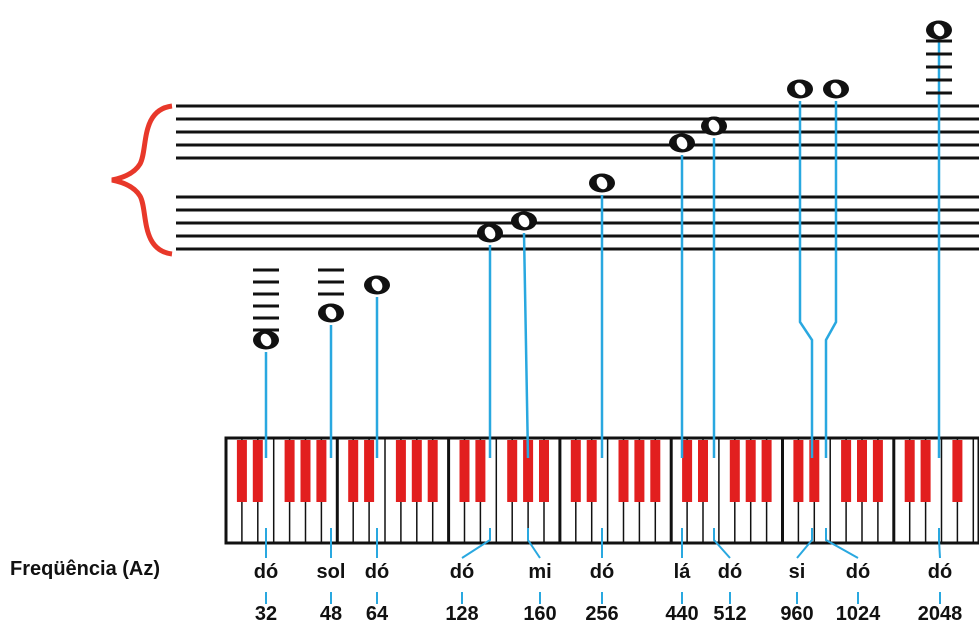 The width and height of the screenshot is (979, 627). What do you see at coordinates (539, 614) in the screenshot?
I see `frequency-value-label: 160` at bounding box center [539, 614].